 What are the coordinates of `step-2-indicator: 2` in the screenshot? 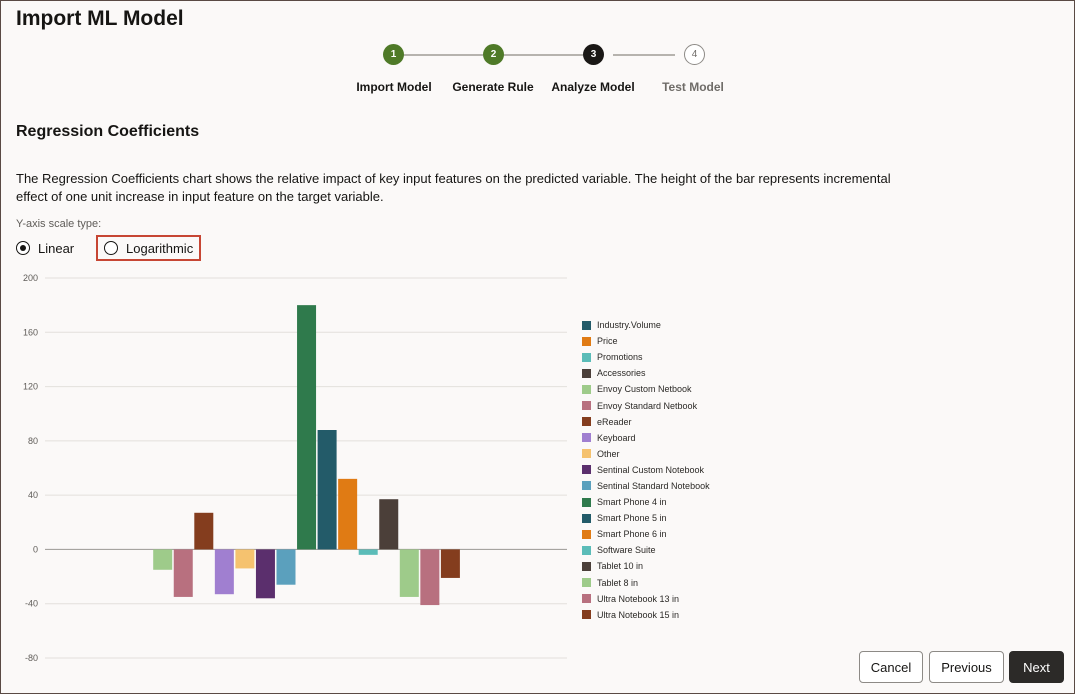 It's located at (493, 54).